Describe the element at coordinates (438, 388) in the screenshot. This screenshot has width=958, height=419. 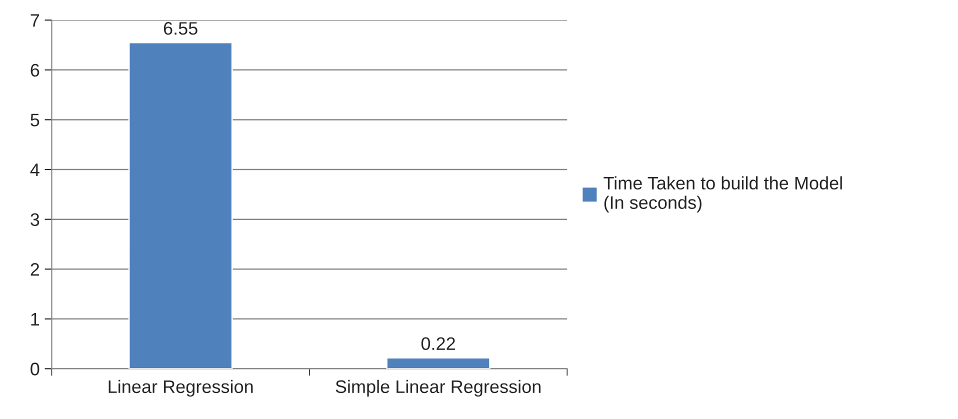
I see `x-tick-label: Simple Linear Regression` at that location.